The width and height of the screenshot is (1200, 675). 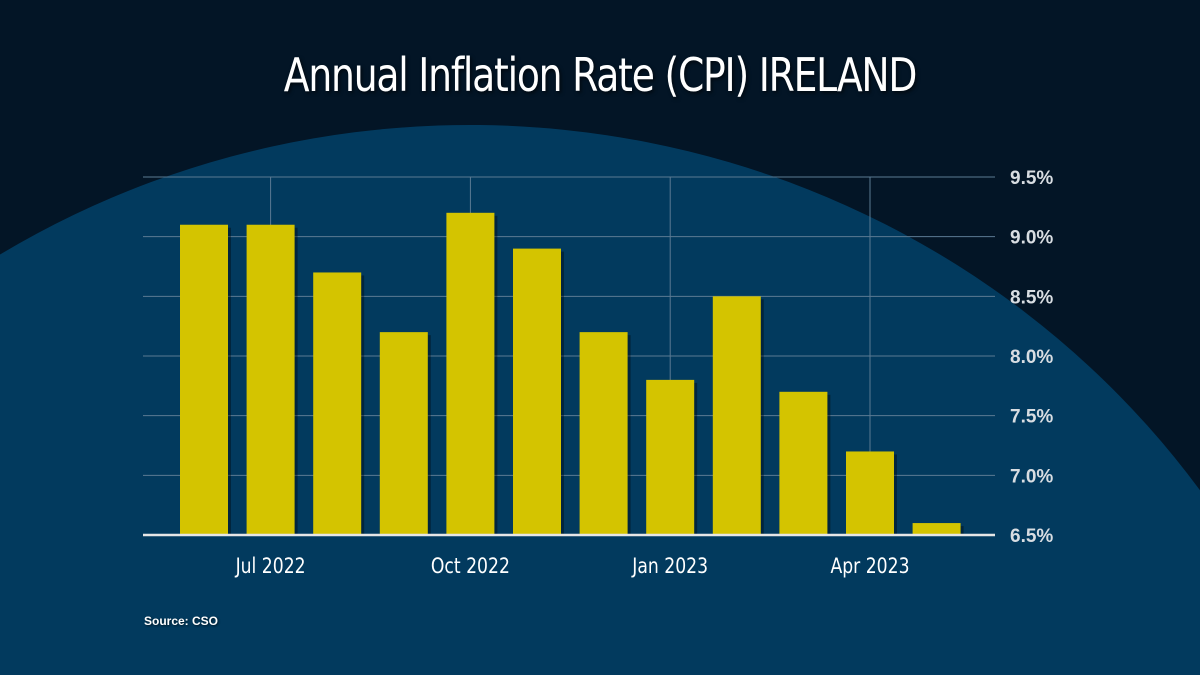 I want to click on bar-may-2023, so click(x=936, y=529).